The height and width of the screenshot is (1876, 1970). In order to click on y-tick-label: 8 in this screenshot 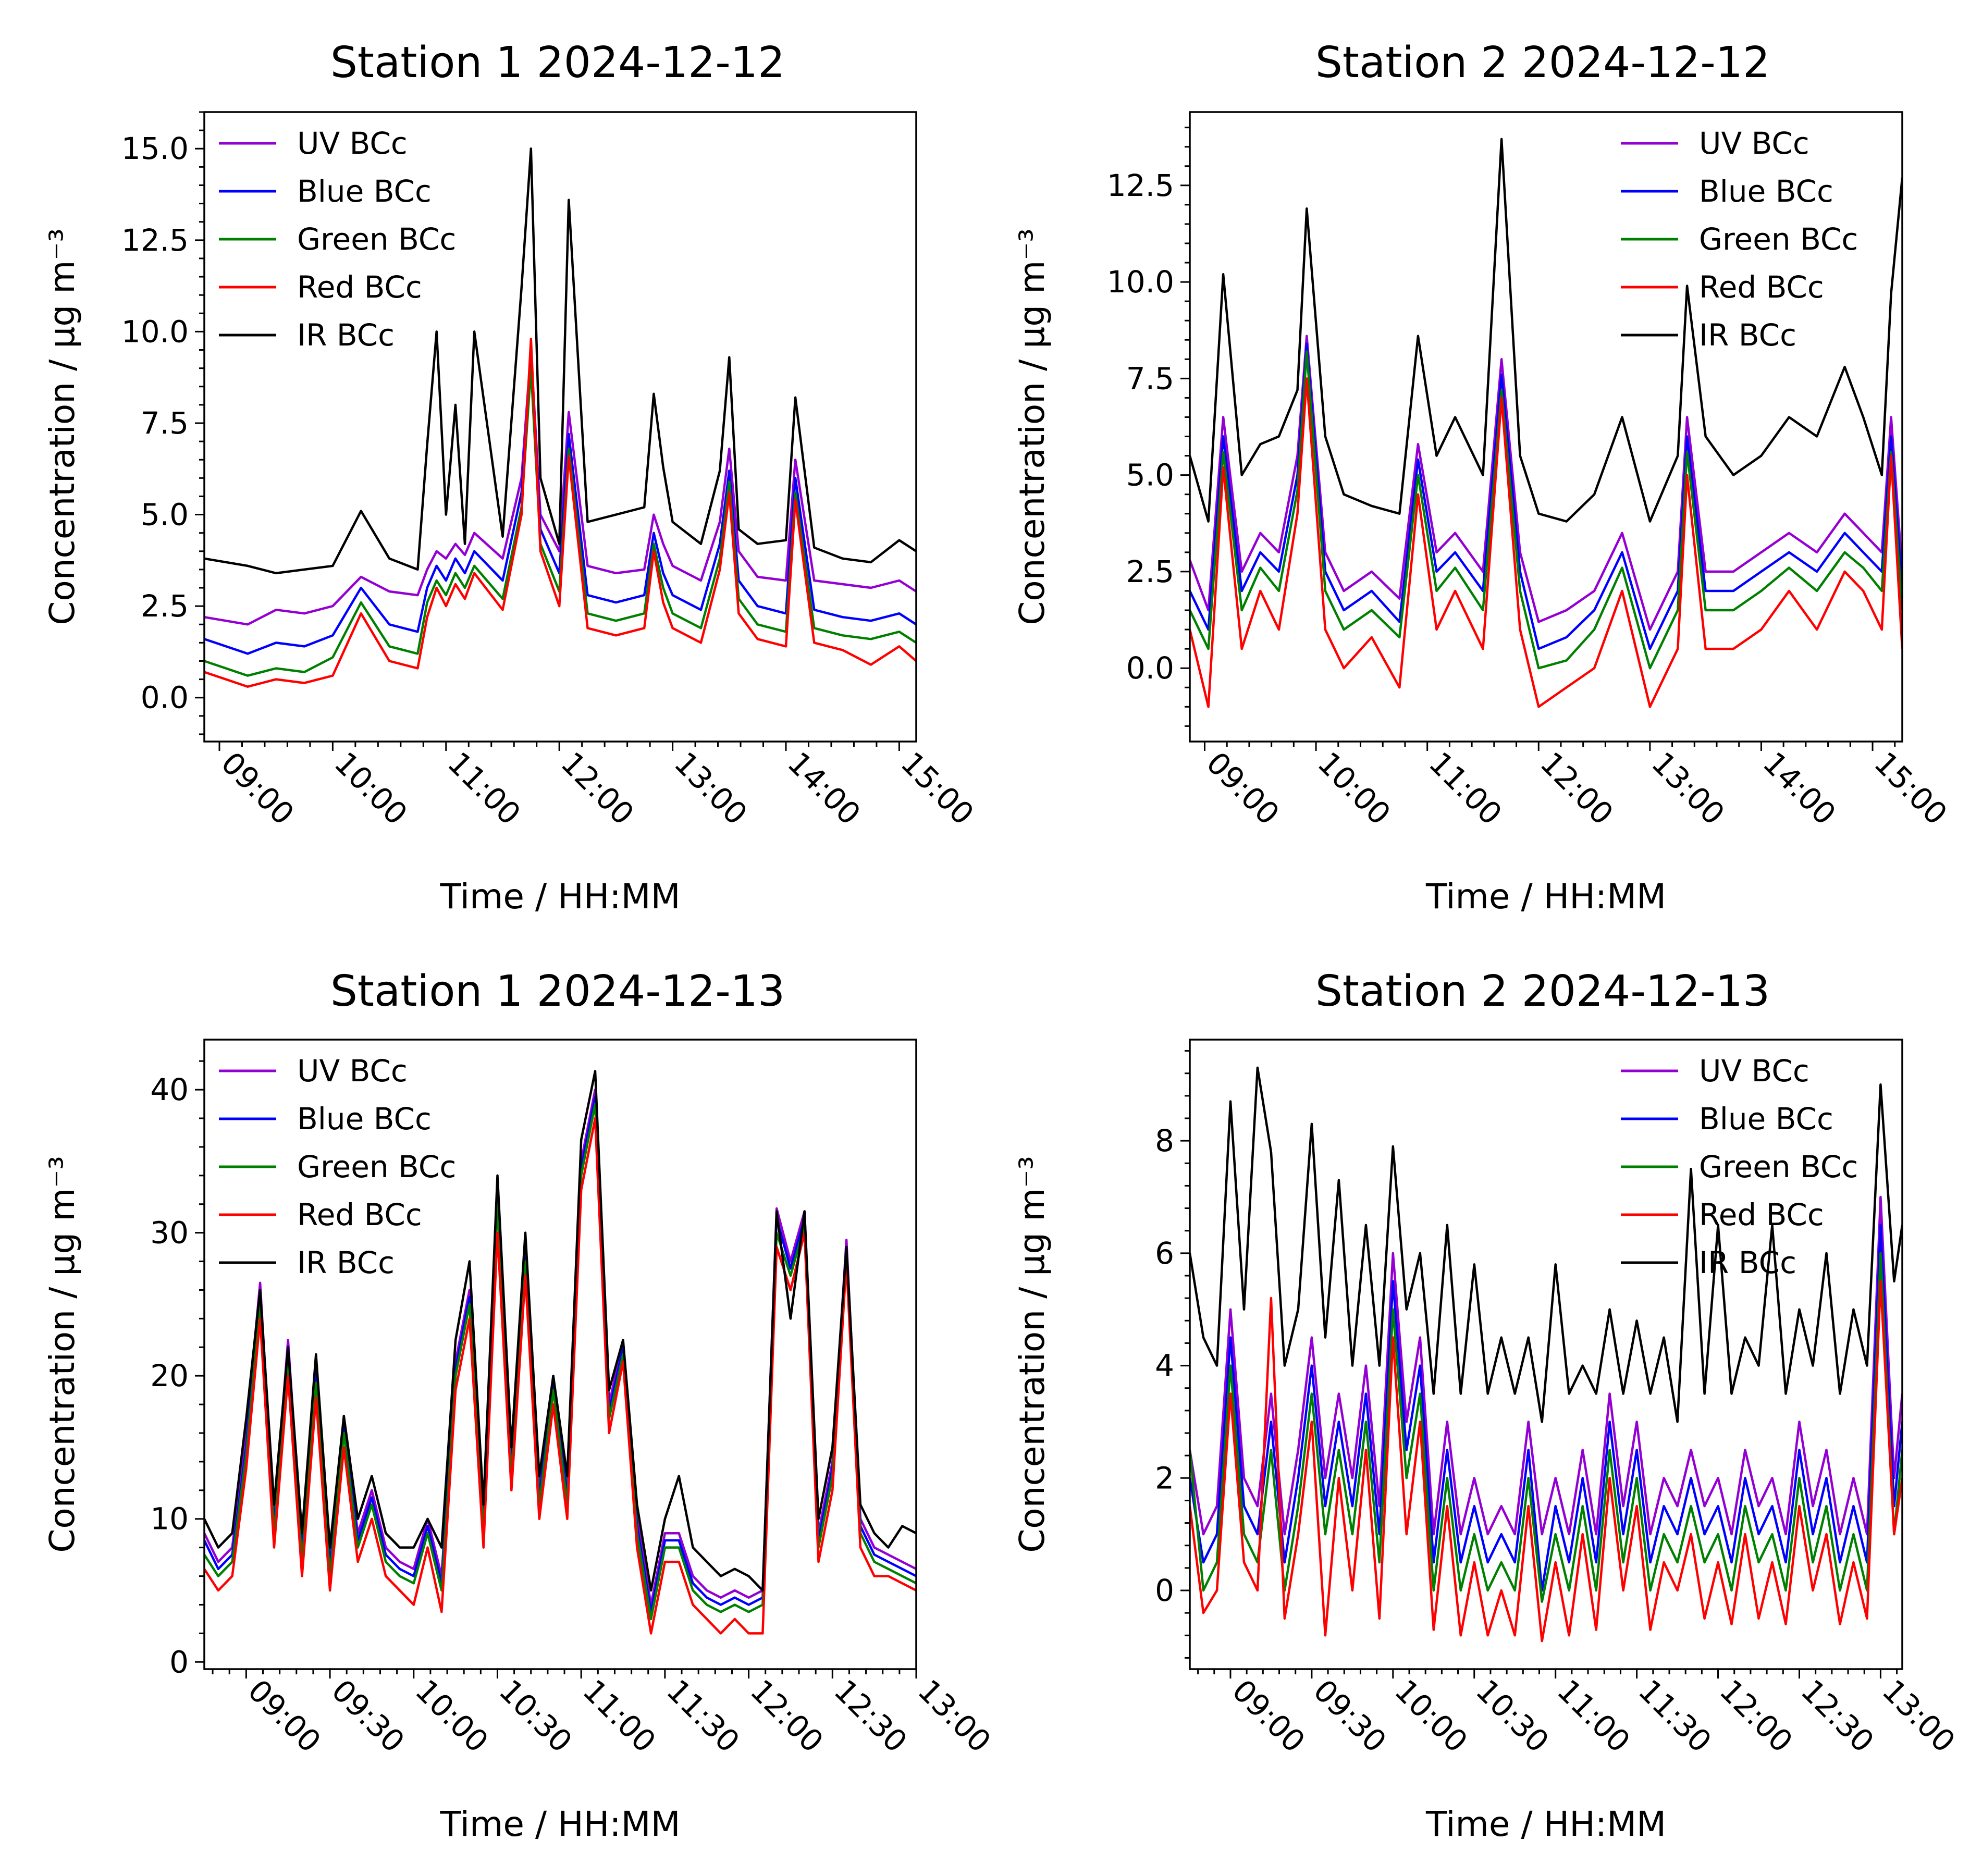, I will do `click(1164, 1140)`.